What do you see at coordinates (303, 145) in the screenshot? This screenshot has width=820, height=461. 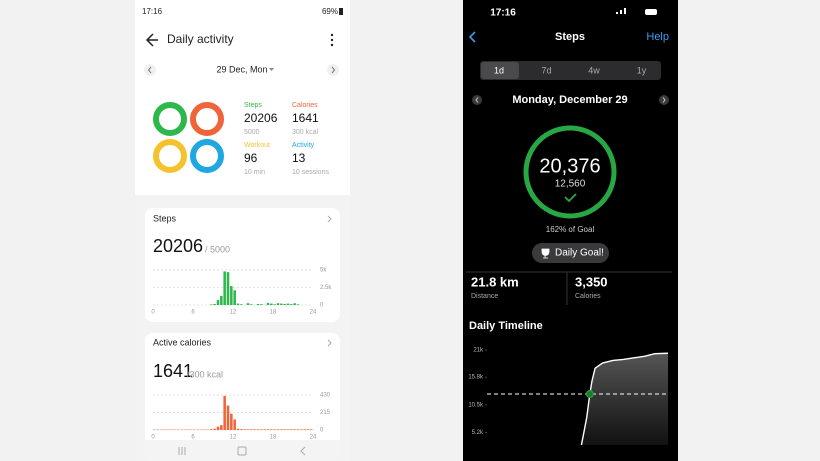 I see `summary-label: Activity` at bounding box center [303, 145].